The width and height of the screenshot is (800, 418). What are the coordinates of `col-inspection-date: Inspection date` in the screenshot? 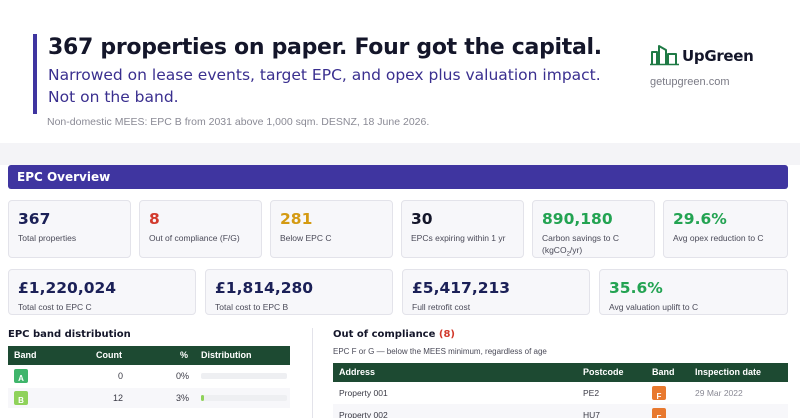 It's located at (728, 372).